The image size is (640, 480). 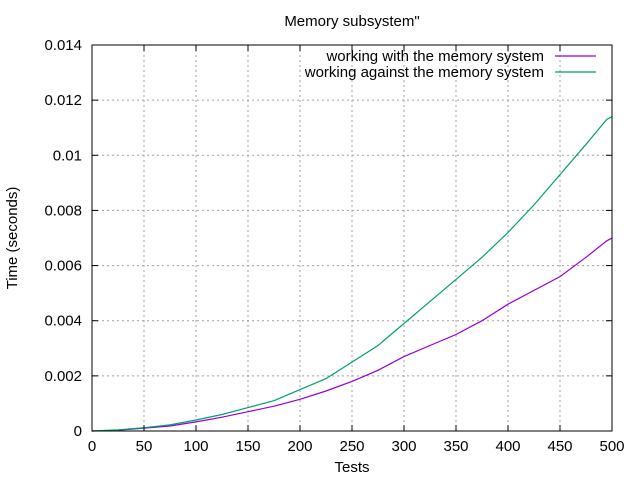 I want to click on x-tick-label: 0, so click(x=92, y=446).